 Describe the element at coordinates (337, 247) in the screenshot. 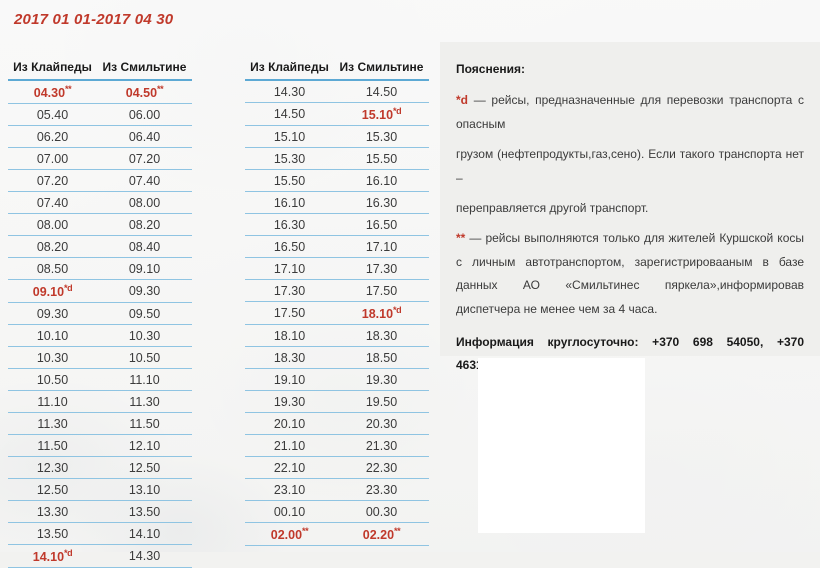

I see `table-row: 16.50 17.10` at that location.